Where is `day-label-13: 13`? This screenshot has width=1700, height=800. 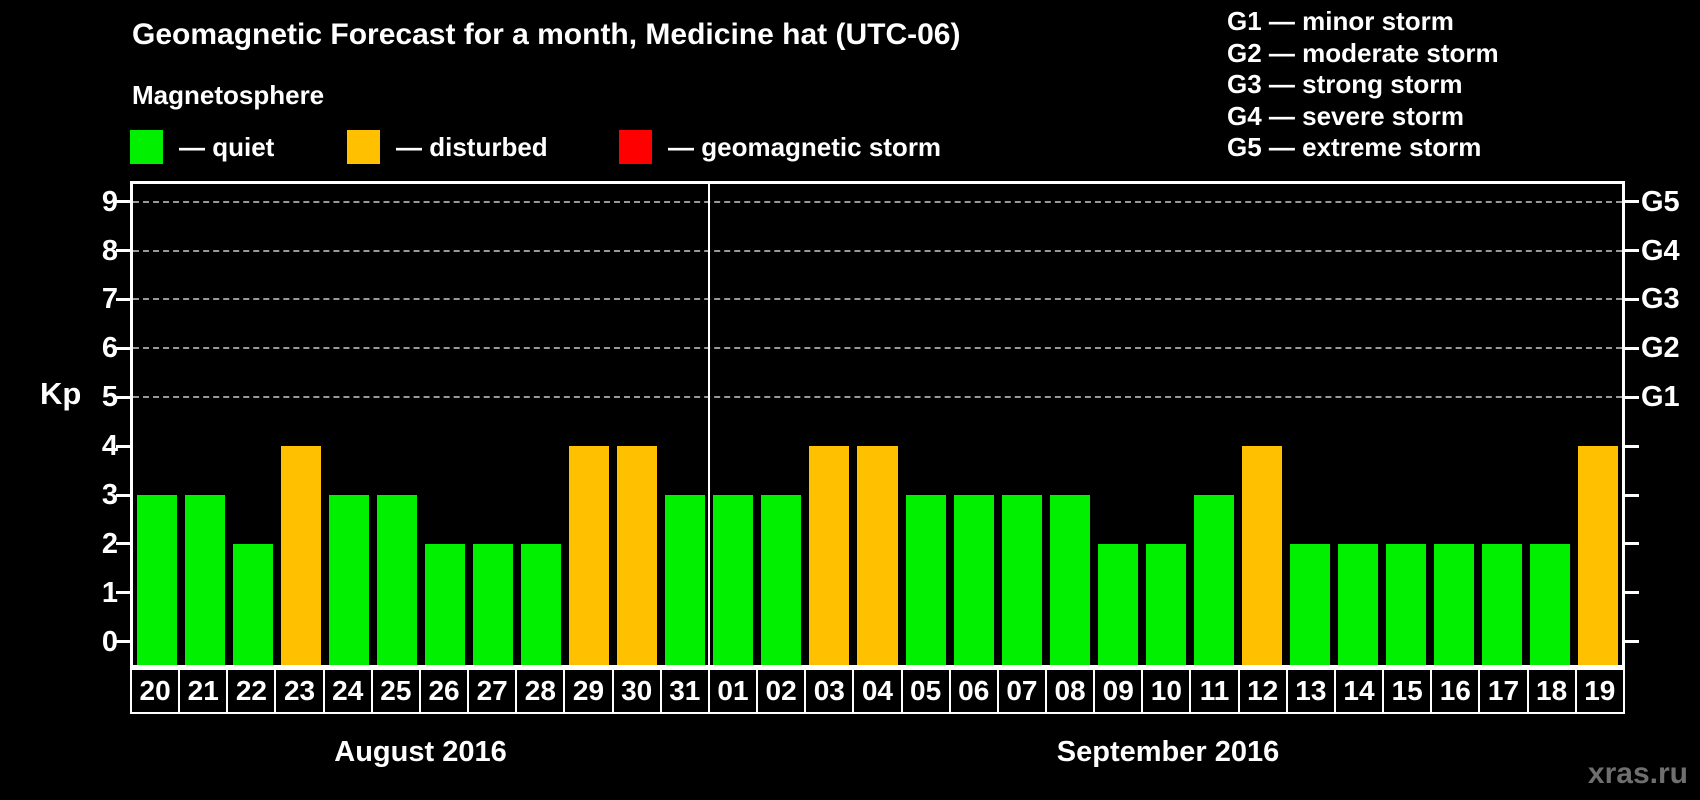 day-label-13: 13 is located at coordinates (1310, 691).